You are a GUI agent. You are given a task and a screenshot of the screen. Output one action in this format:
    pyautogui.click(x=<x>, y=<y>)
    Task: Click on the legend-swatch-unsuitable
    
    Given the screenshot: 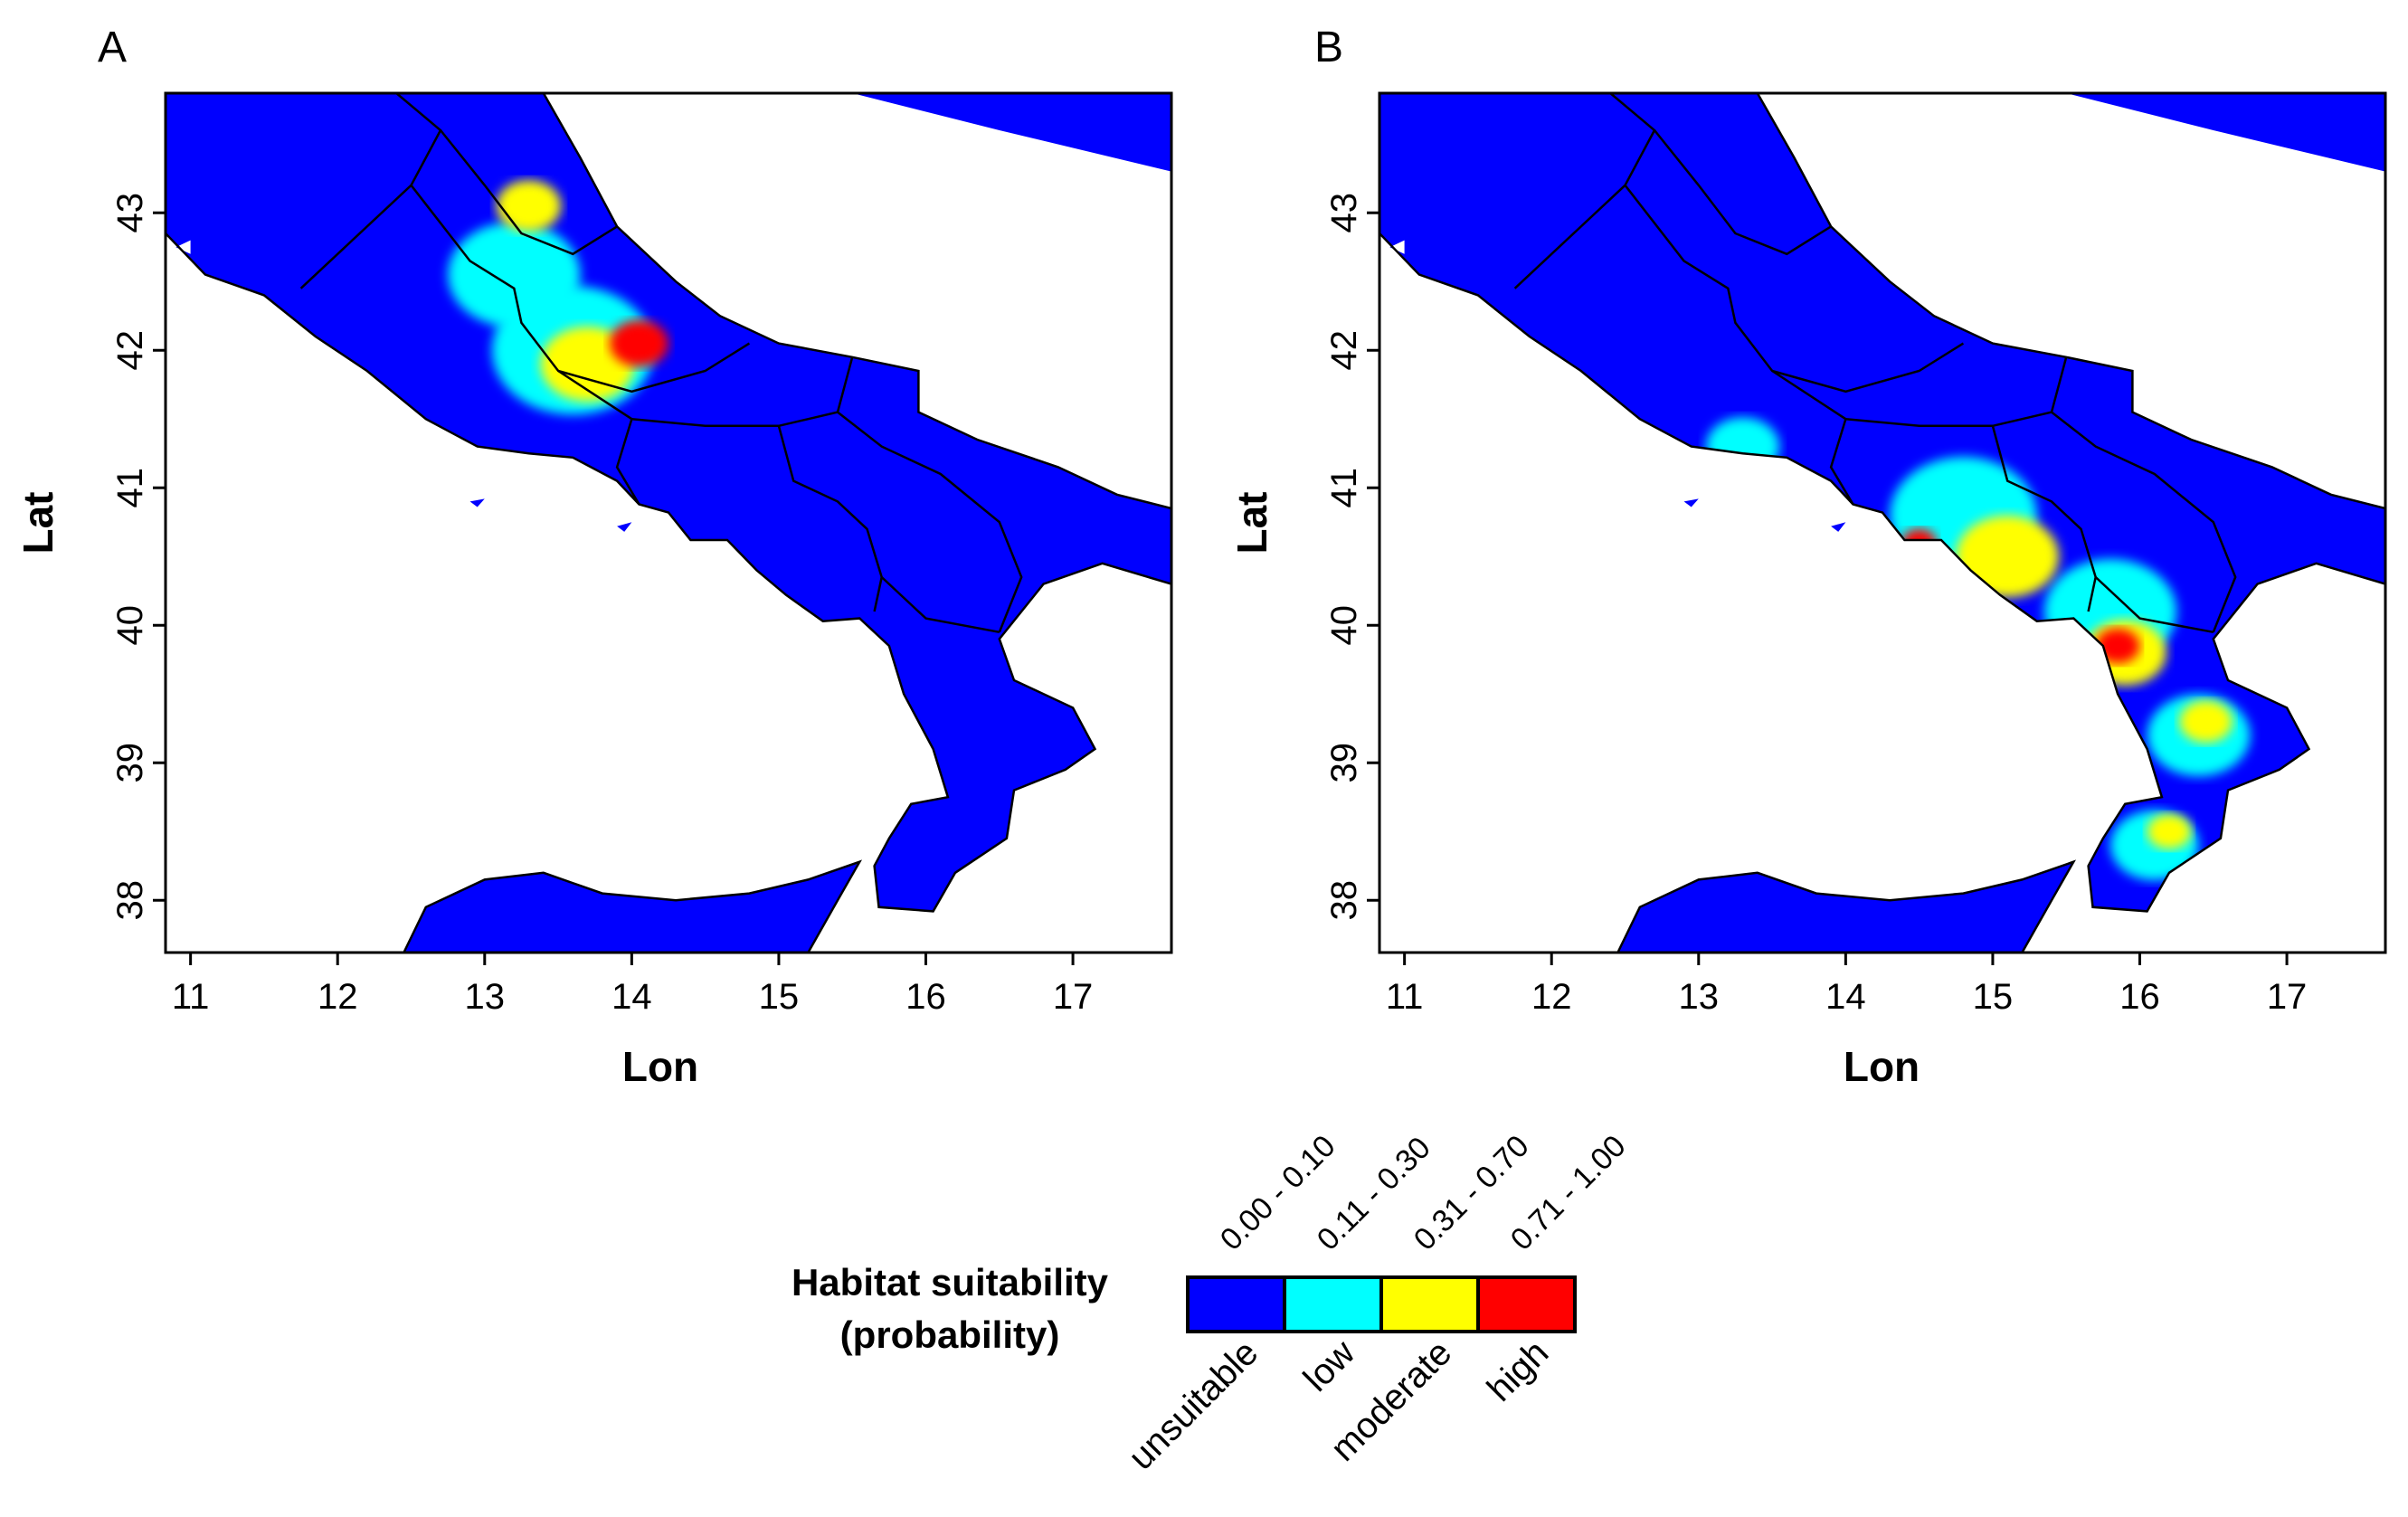 What is the action you would take?
    pyautogui.click(x=1236, y=1304)
    